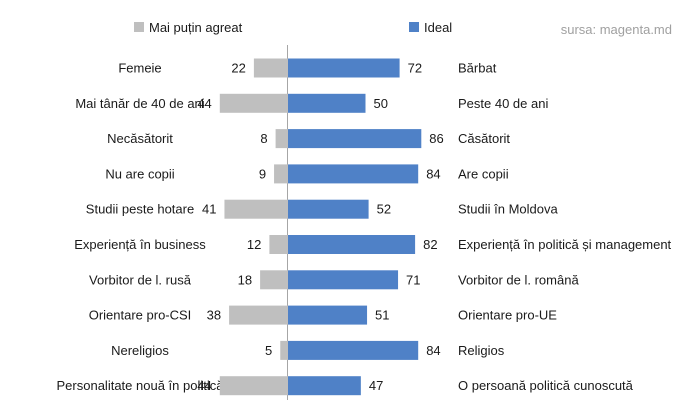  Describe the element at coordinates (438, 27) in the screenshot. I see `legend-label-ideal: Ideal` at that location.